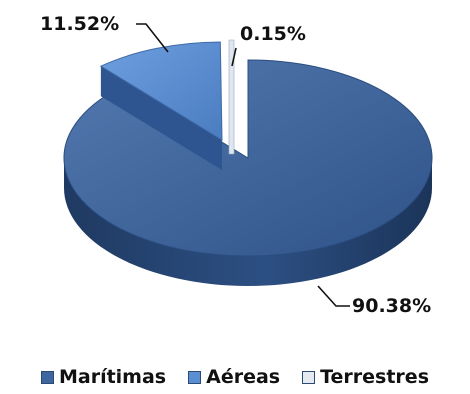 The width and height of the screenshot is (470, 394). What do you see at coordinates (333, 296) in the screenshot?
I see `leader-line-maritimas` at bounding box center [333, 296].